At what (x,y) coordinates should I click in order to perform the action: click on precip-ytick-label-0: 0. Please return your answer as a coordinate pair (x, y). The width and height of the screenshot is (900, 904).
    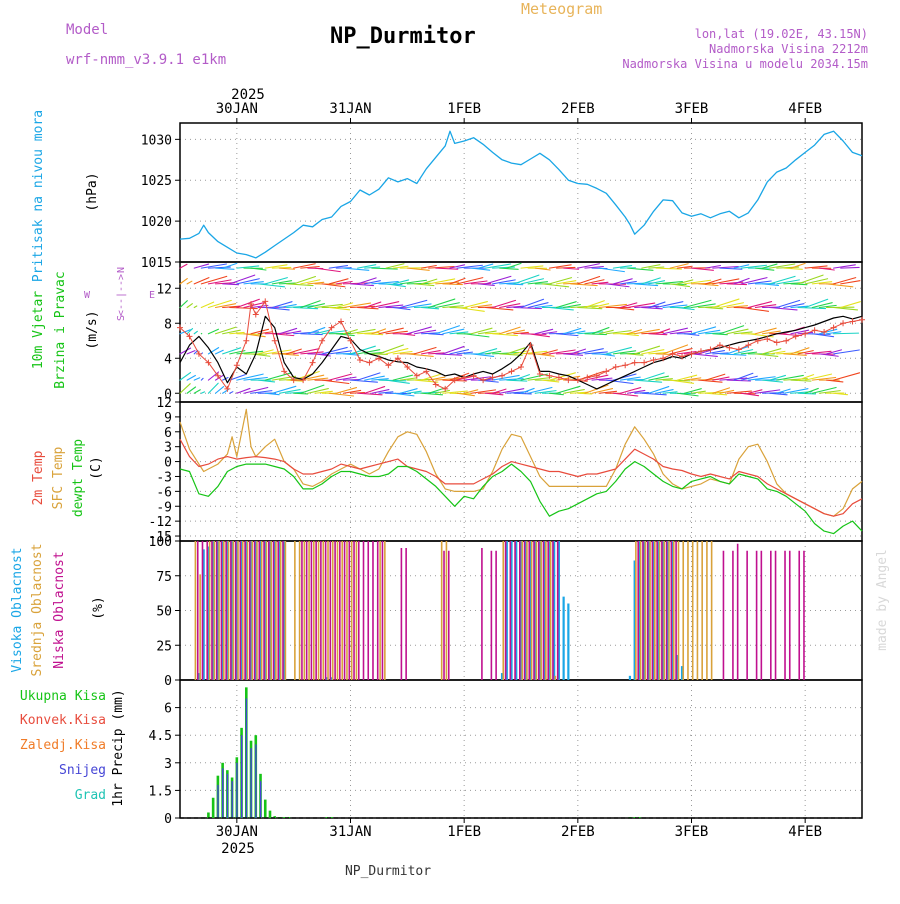
    Looking at the image, I should click on (168, 819).